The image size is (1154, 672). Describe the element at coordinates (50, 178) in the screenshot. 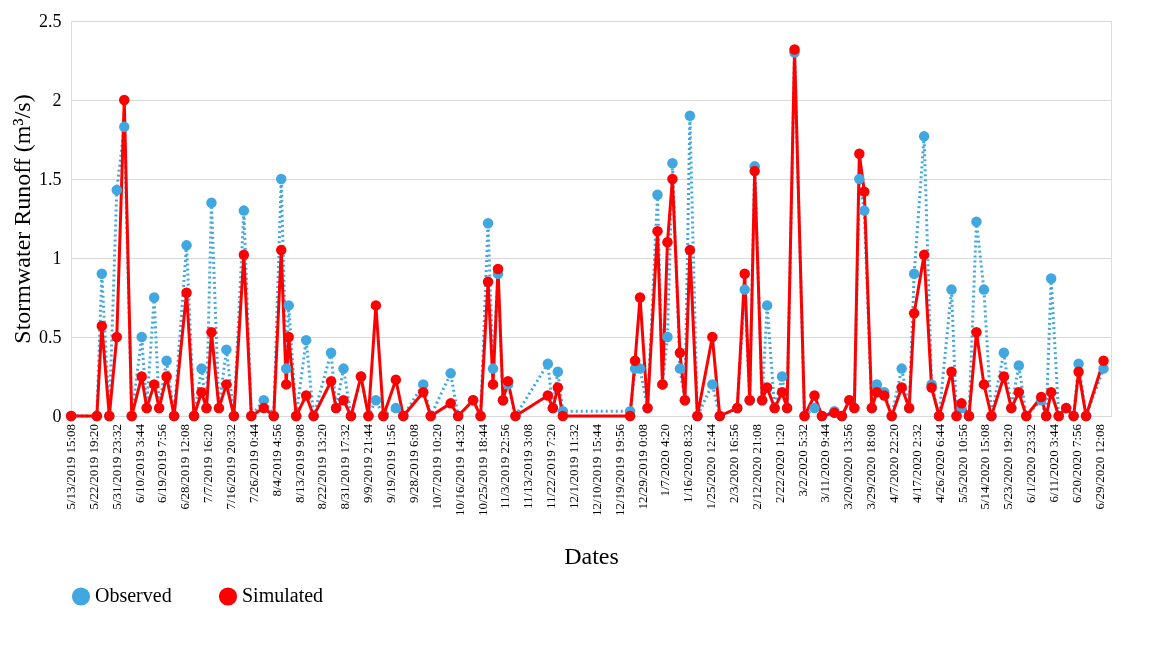

I see `y-tick-label: 1.5` at that location.